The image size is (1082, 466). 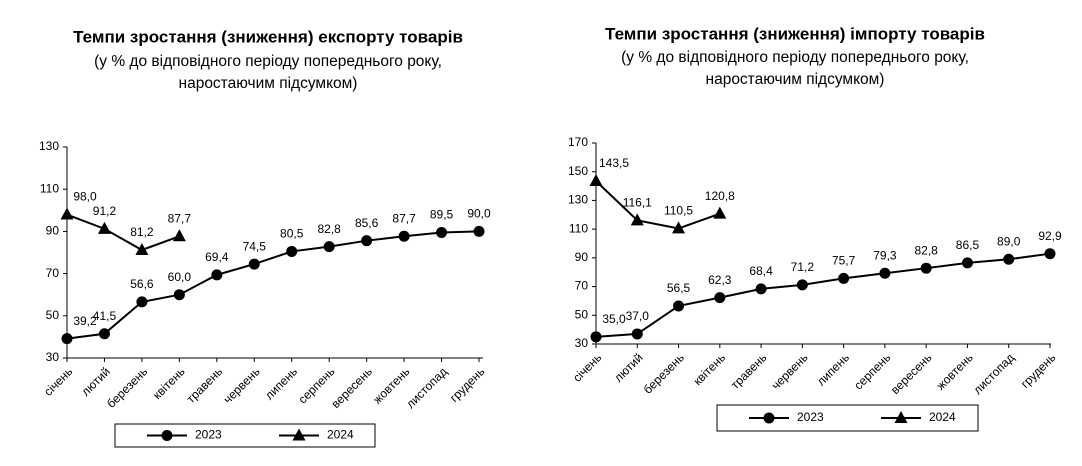 What do you see at coordinates (1009, 241) in the screenshot?
I see `data-label: 89,0` at bounding box center [1009, 241].